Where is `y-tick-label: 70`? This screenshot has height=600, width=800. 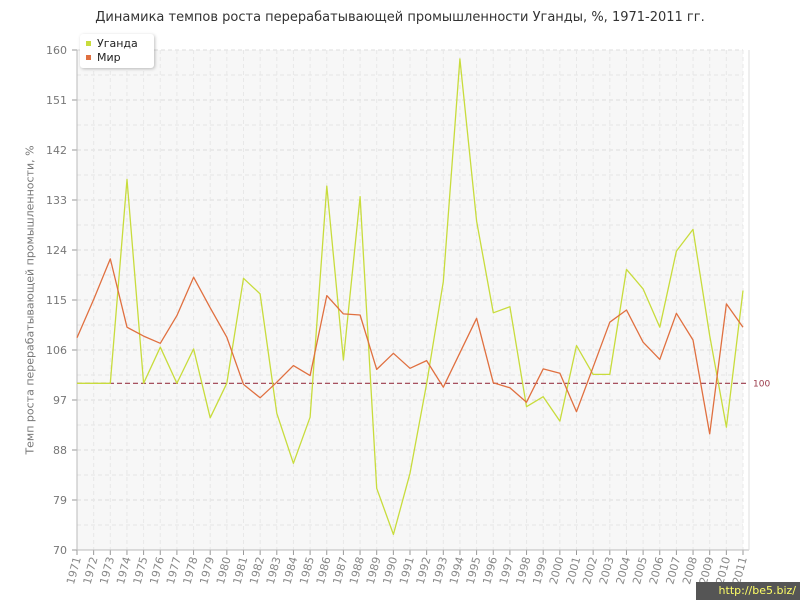 y-tick-label: 70 is located at coordinates (60, 550).